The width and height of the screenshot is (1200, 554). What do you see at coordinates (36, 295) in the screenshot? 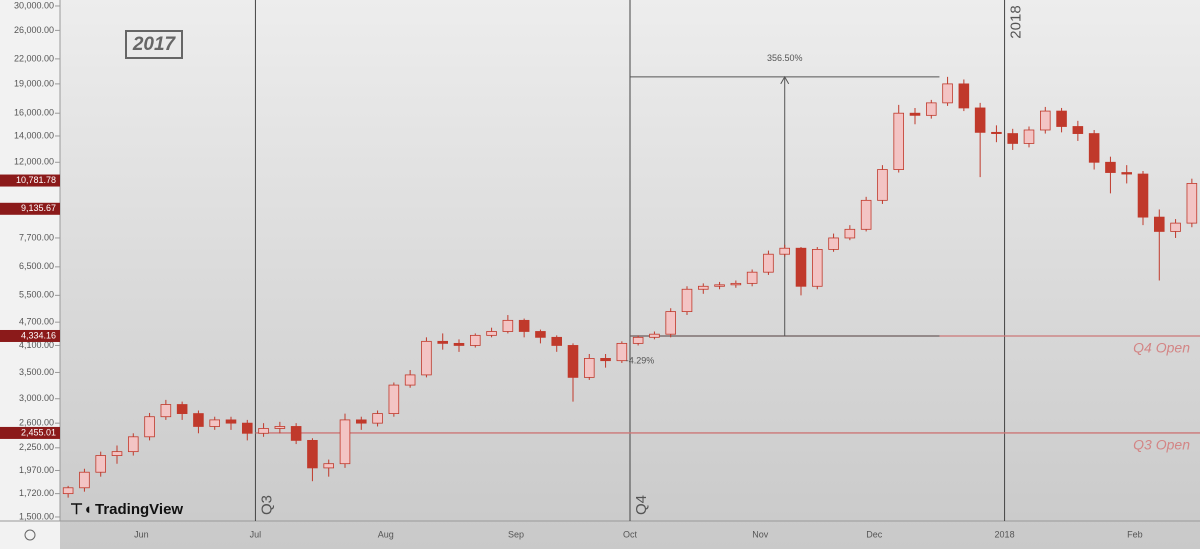
I see `y-tick-label: 5,500.00` at bounding box center [36, 295].